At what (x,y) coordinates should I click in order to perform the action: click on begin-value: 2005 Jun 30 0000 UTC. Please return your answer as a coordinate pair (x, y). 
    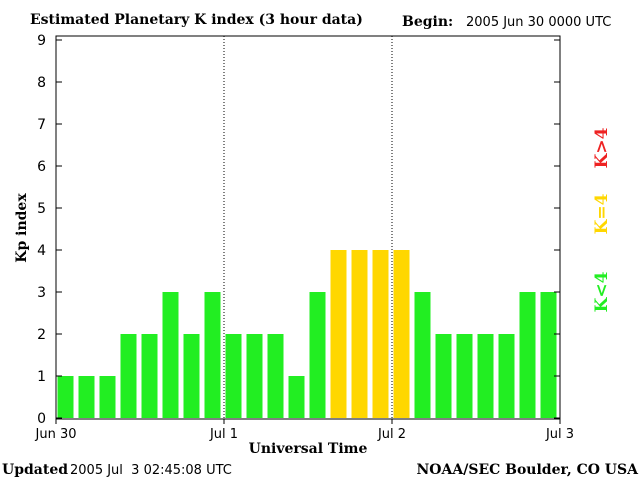
    Looking at the image, I should click on (538, 22).